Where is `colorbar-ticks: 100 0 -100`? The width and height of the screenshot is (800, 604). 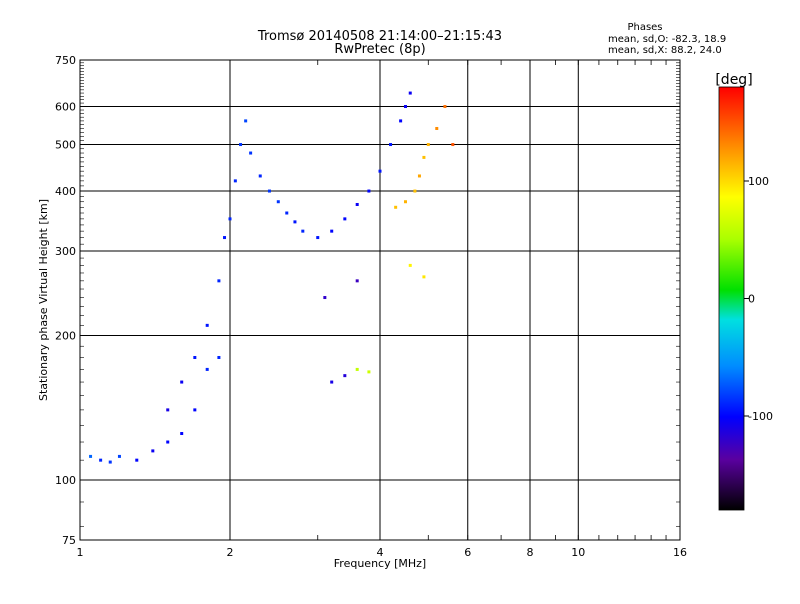 colorbar-ticks: 100 0 -100 is located at coordinates (758, 299).